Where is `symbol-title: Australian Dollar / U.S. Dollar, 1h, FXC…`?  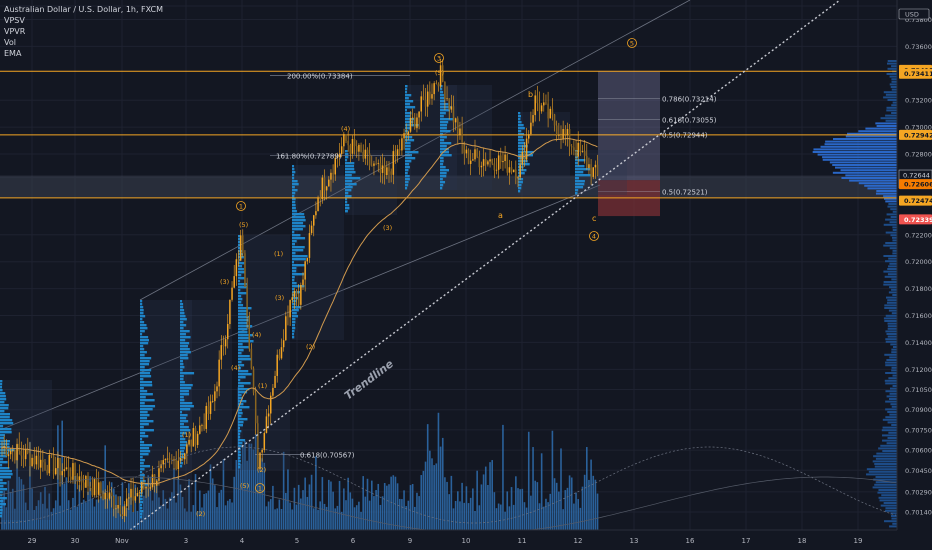 symbol-title: Australian Dollar / U.S. Dollar, 1h, FXC… is located at coordinates (84, 9).